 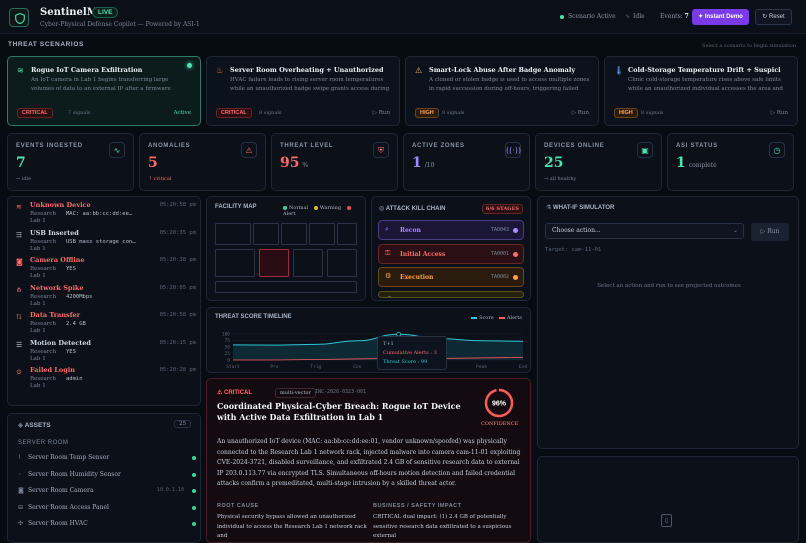 I want to click on instant-demo-label: Instant Demo, so click(x=723, y=17).